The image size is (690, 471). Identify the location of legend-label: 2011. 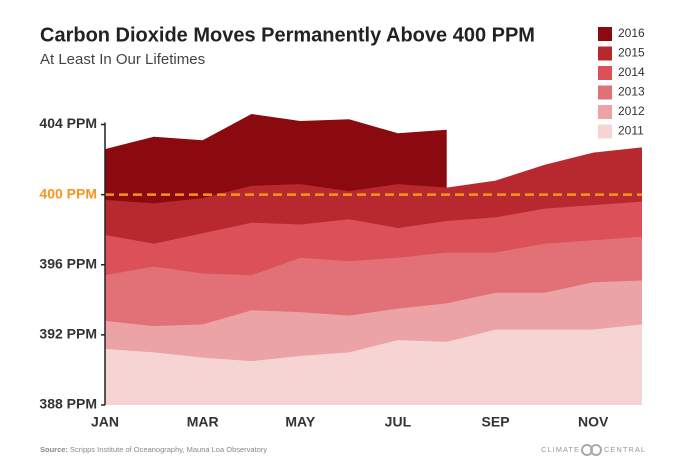
(631, 131).